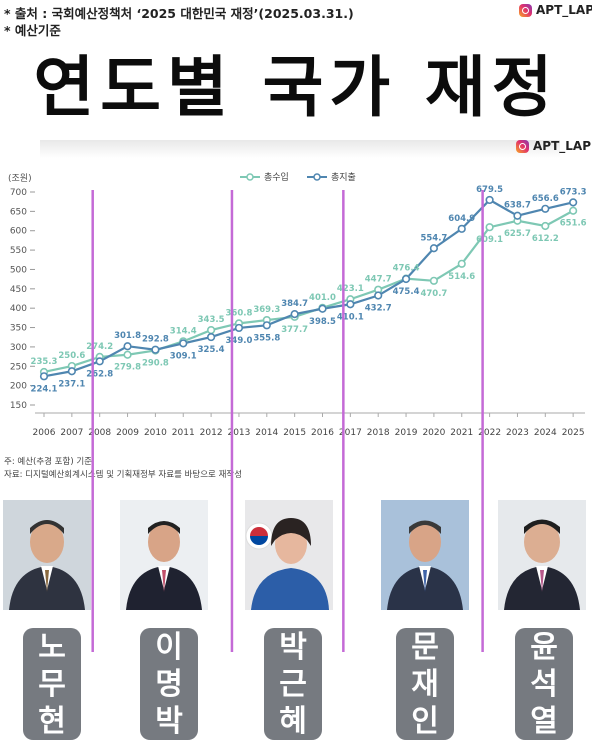  Describe the element at coordinates (544, 647) in the screenshot. I see `name-char: 윤` at that location.